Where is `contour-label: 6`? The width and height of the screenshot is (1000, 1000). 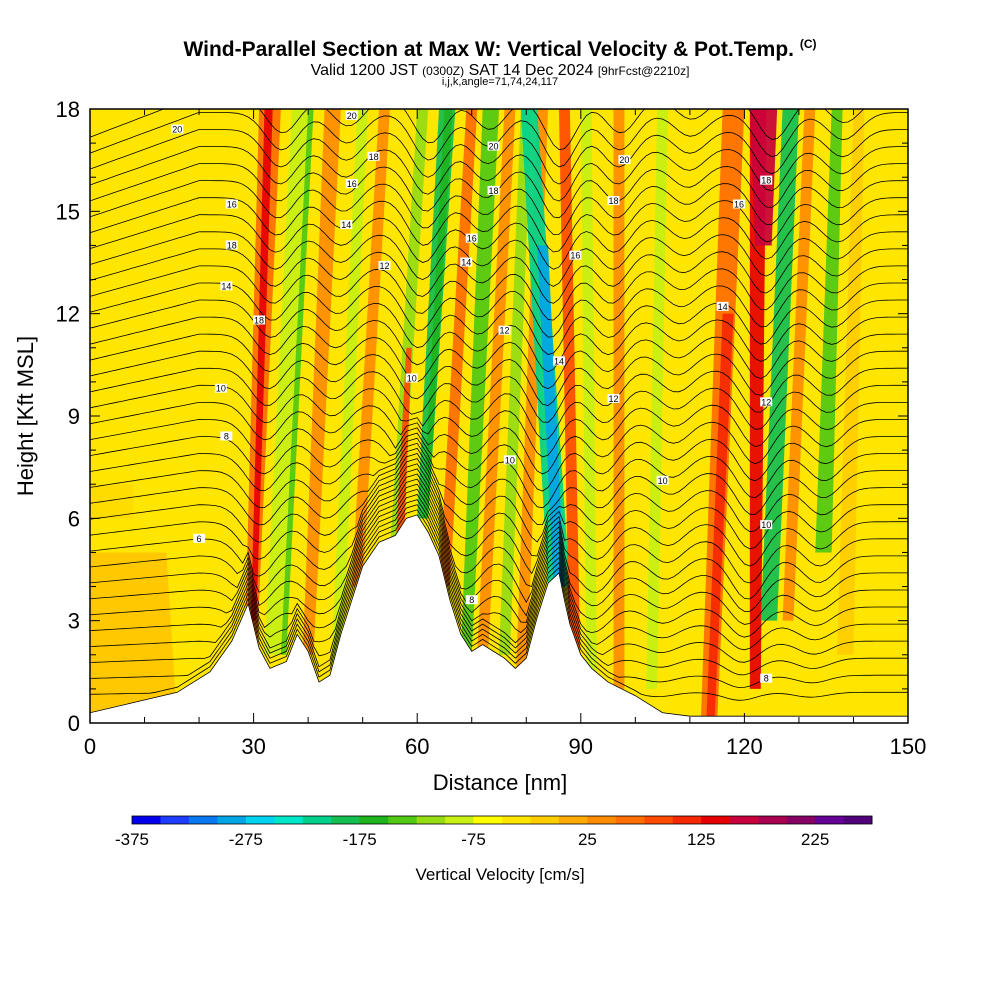
contour-label: 6 is located at coordinates (199, 539).